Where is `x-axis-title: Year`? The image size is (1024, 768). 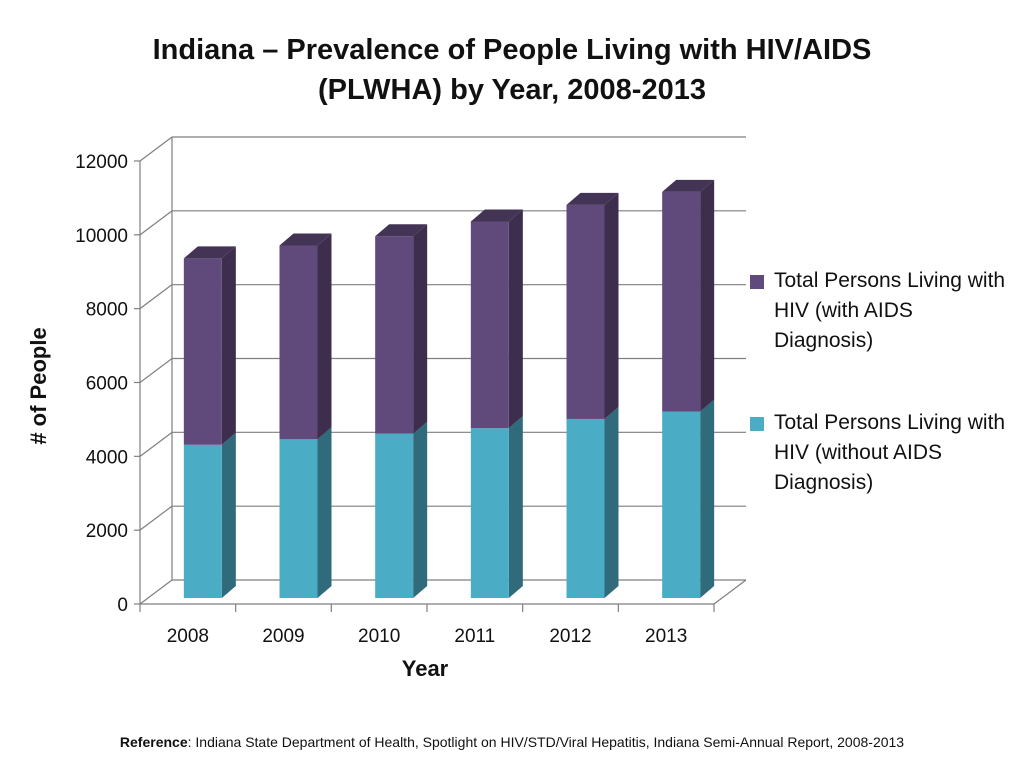 x-axis-title: Year is located at coordinates (425, 668).